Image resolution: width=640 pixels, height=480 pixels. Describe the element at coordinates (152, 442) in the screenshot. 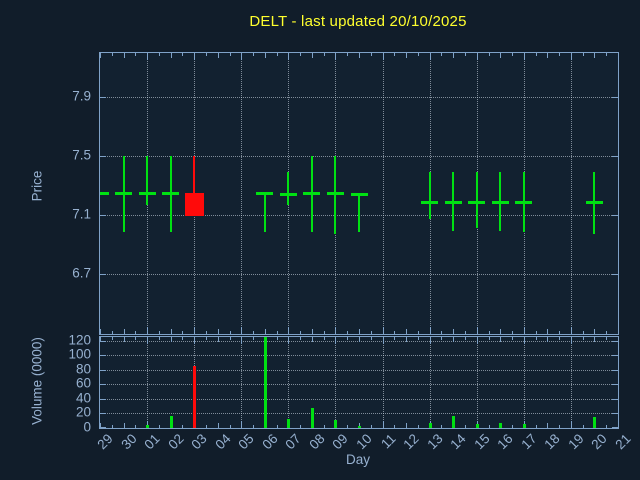

I see `day-tick-label: 01` at that location.